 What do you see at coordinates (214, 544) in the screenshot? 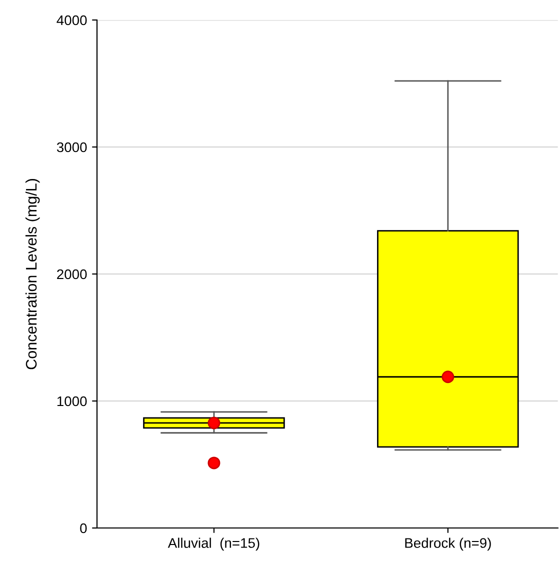
I see `x-tick-label: Alluvial (n=15)` at bounding box center [214, 544].